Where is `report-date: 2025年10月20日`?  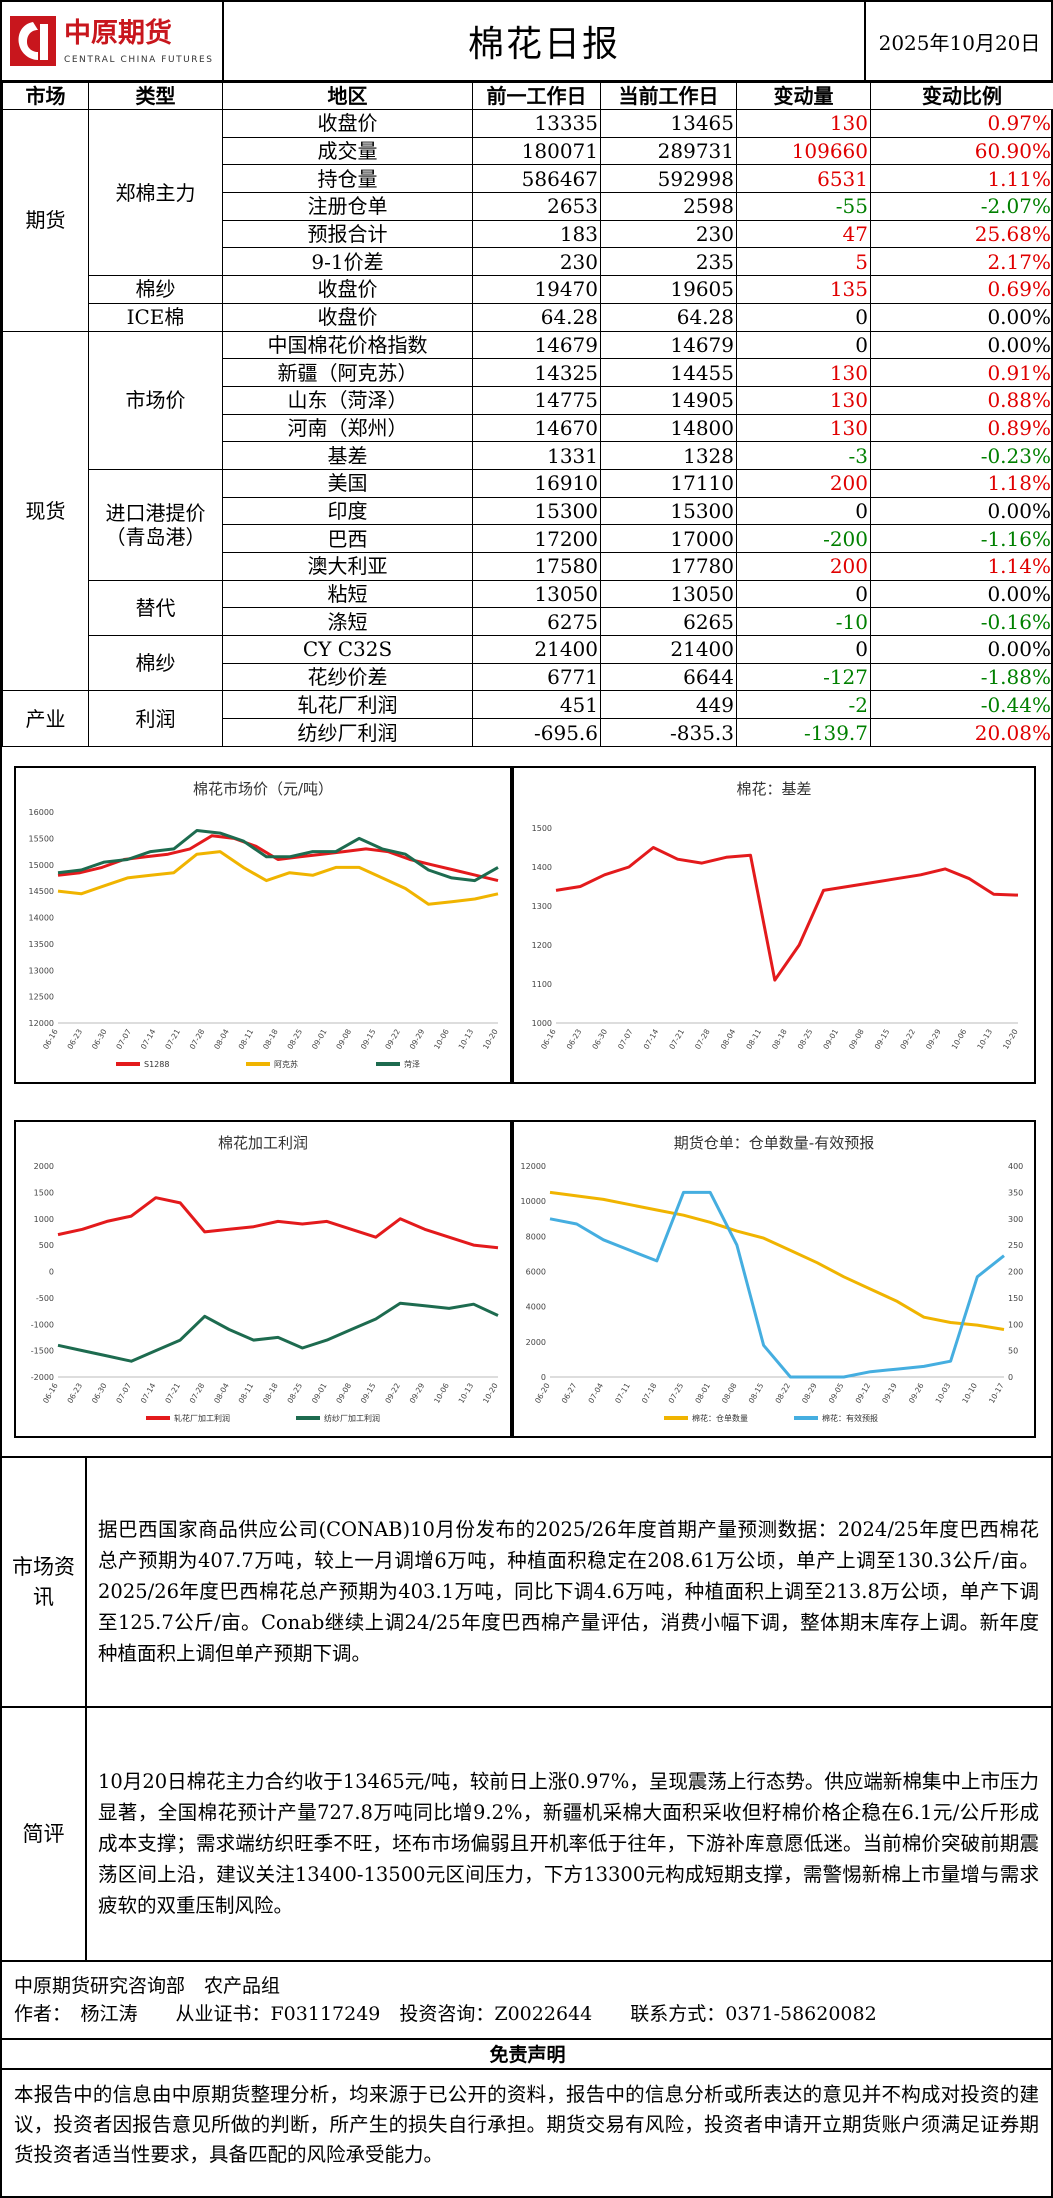
report-date: 2025年10月20日 is located at coordinates (959, 42).